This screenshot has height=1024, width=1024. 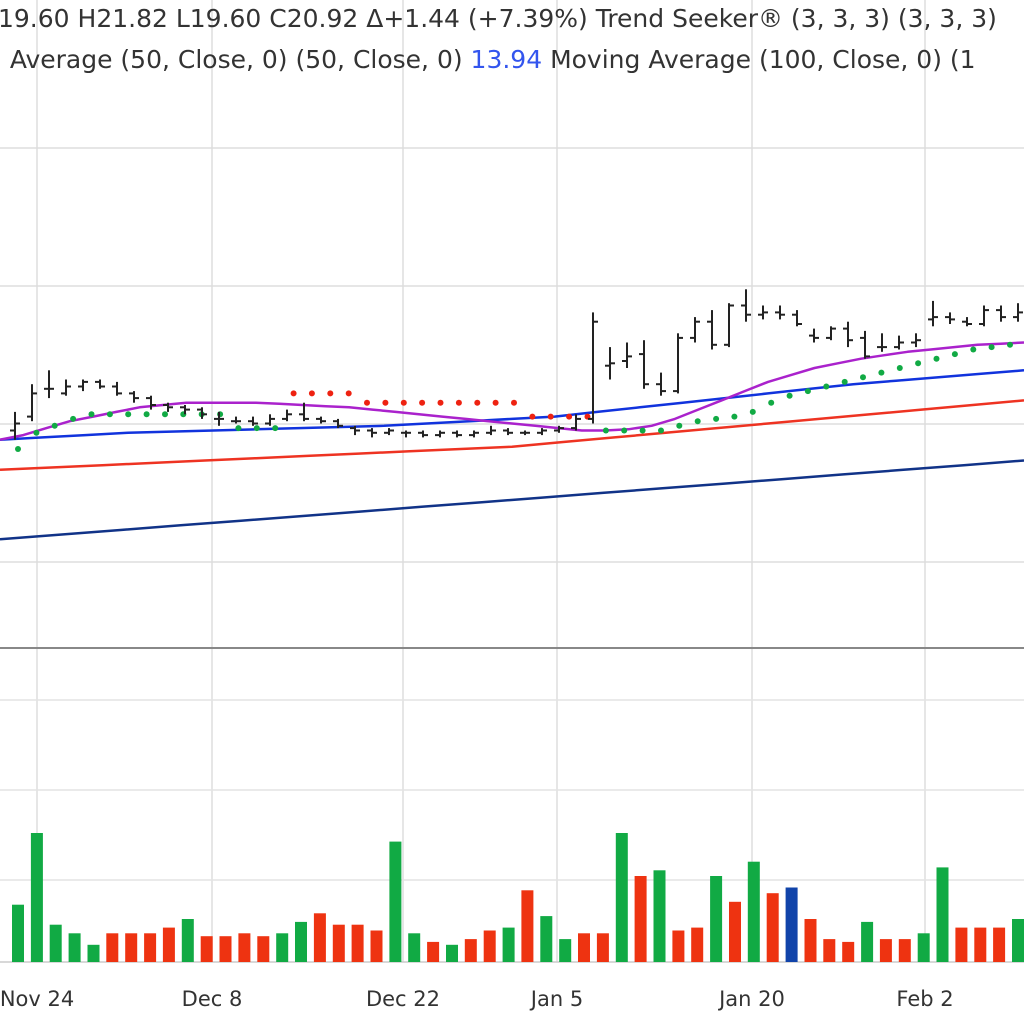 What do you see at coordinates (758, 59) in the screenshot?
I see `header-line-2-b: Moving Average (100, Close, 0) (1` at bounding box center [758, 59].